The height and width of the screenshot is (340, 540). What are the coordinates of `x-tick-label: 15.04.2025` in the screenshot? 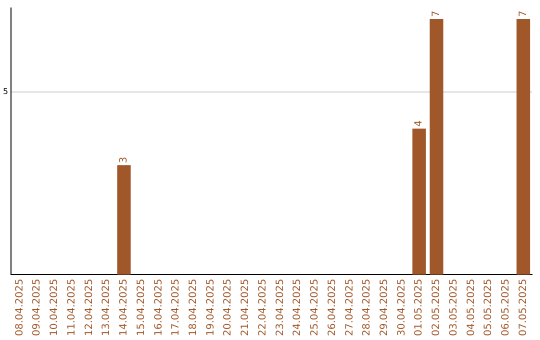 It's located at (141, 307).